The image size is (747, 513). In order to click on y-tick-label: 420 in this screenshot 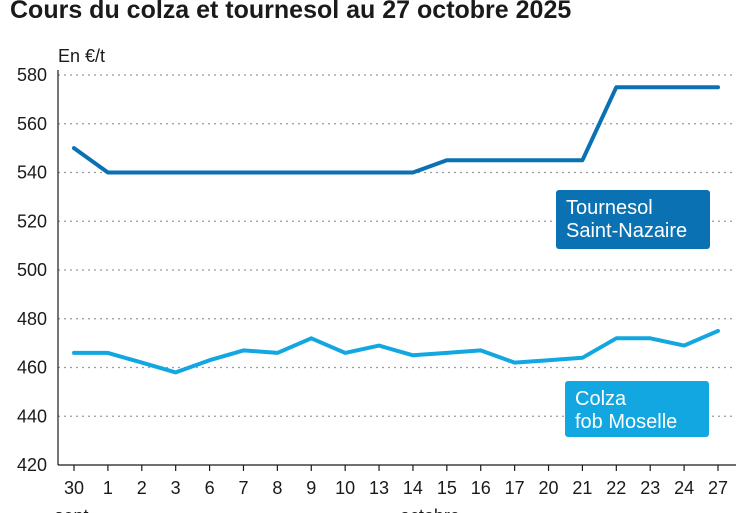, I will do `click(32, 465)`.